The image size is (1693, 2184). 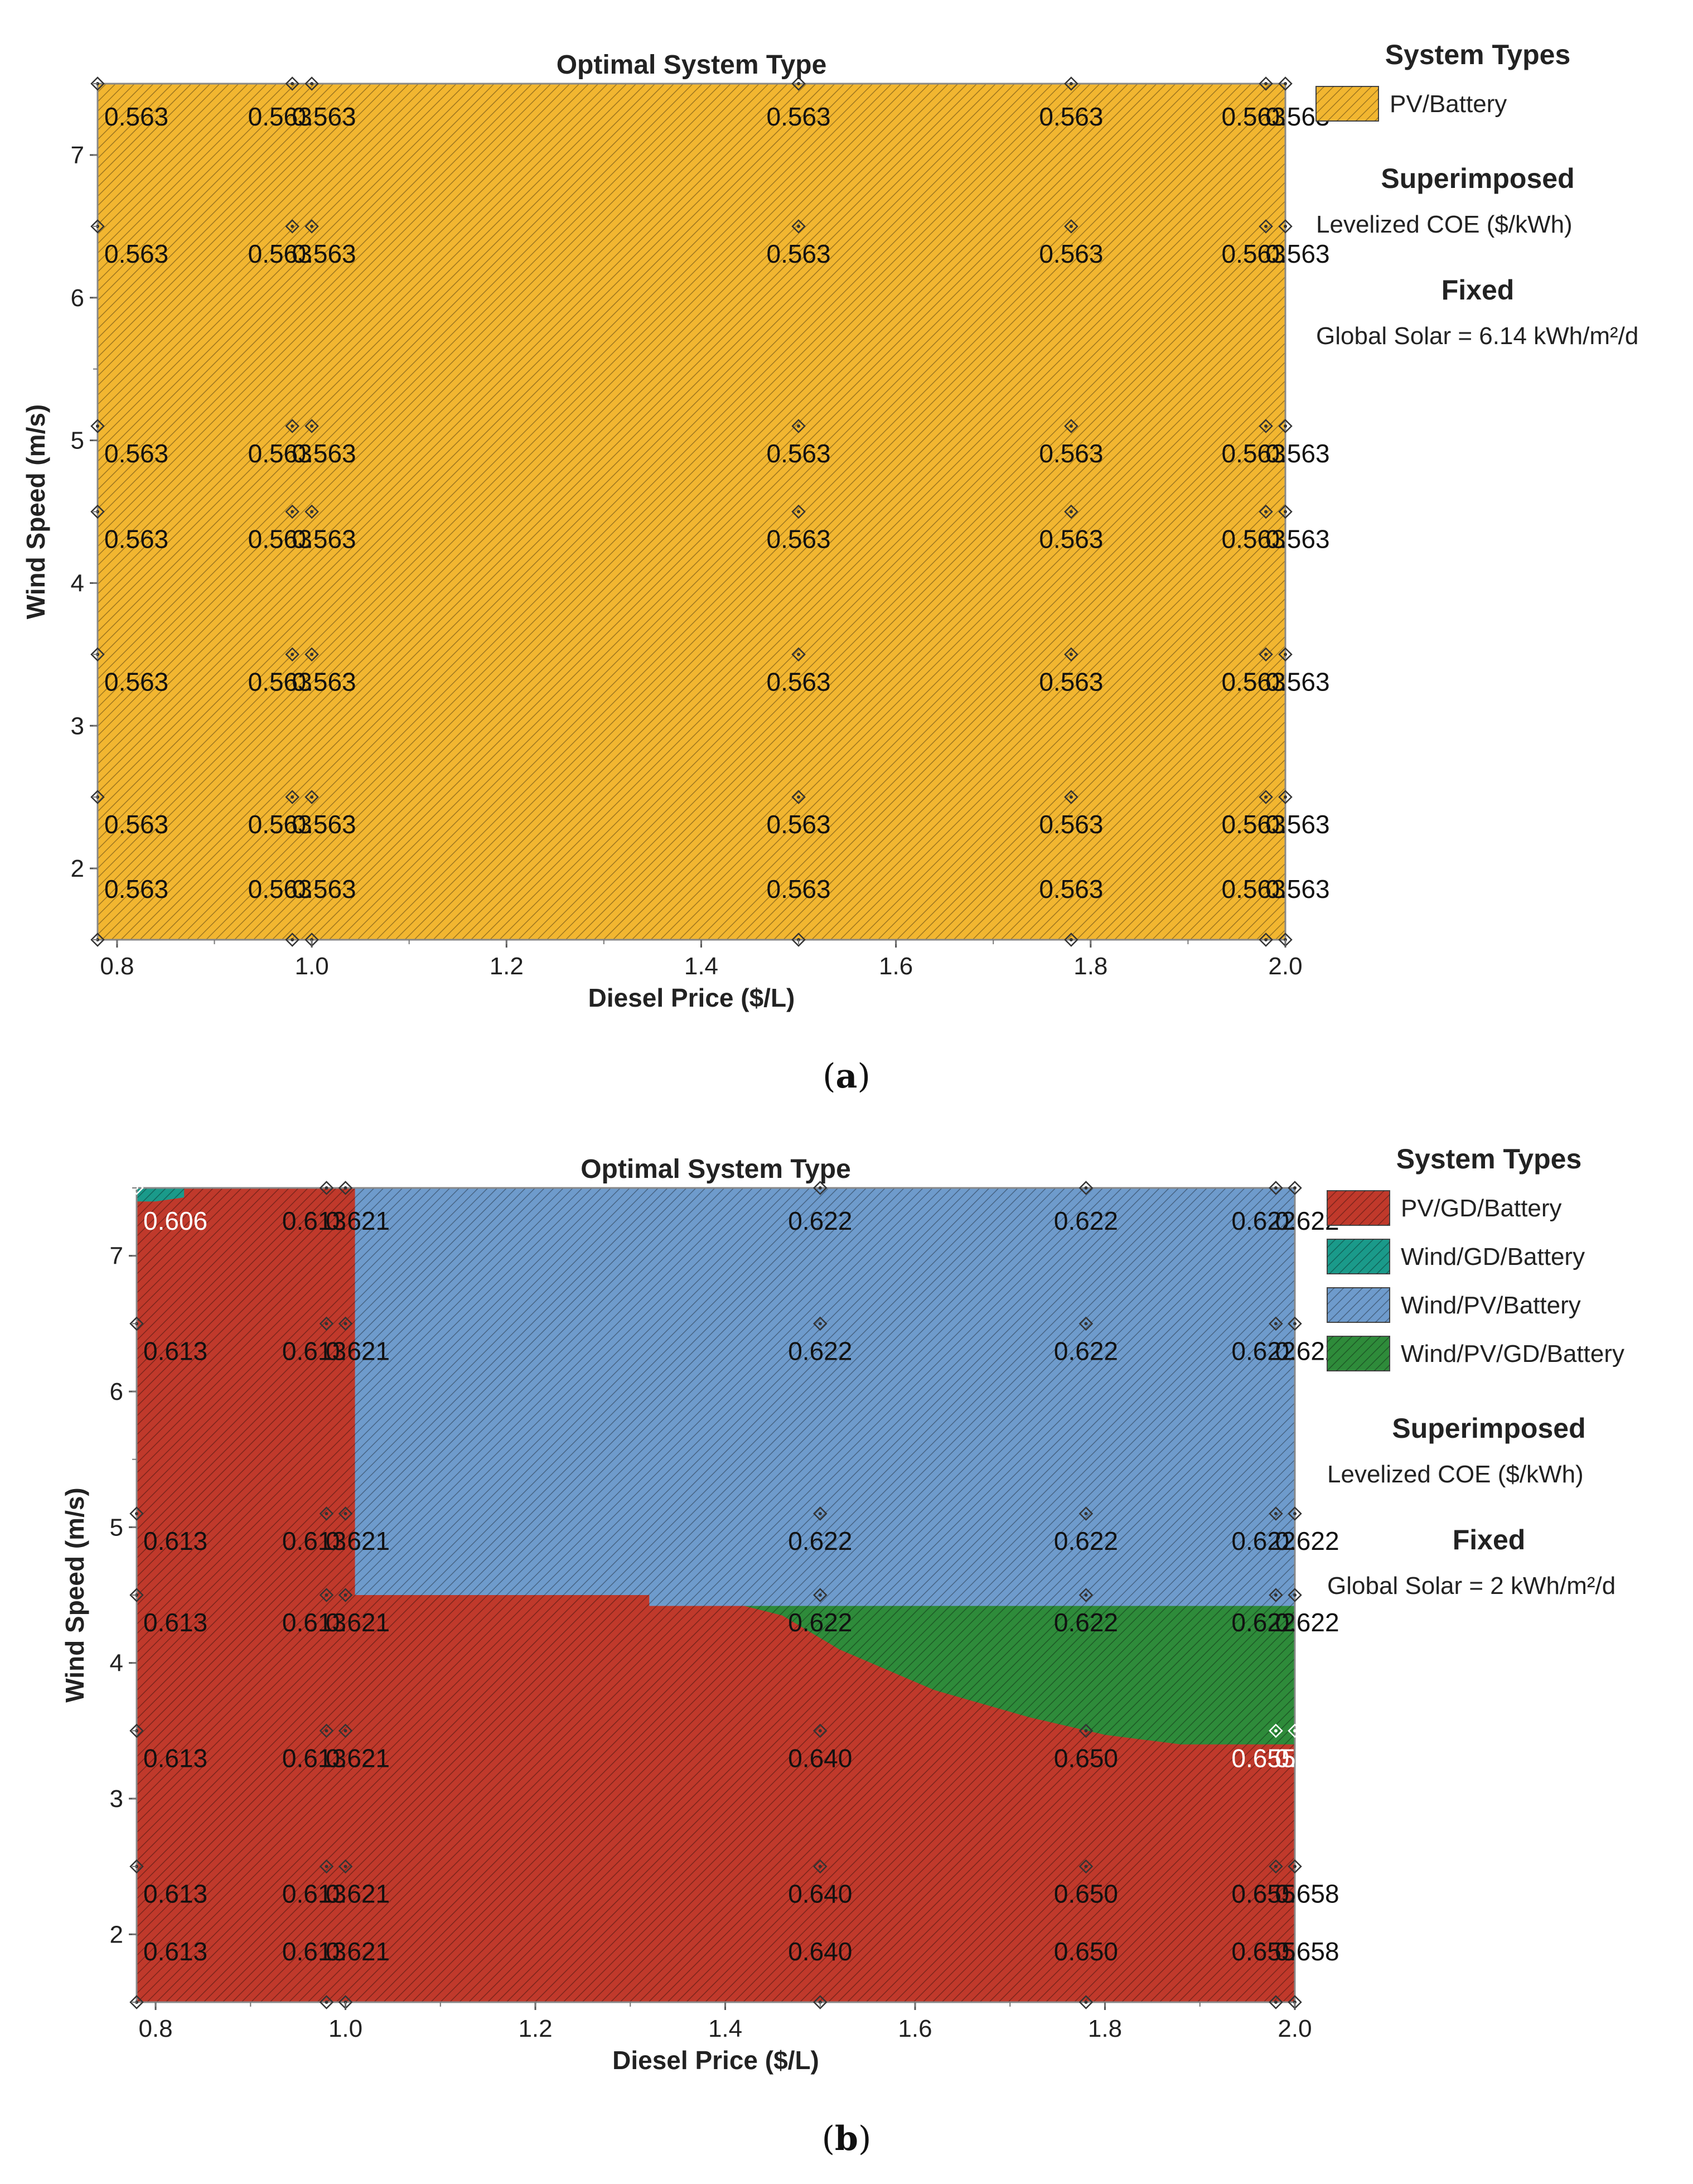 What do you see at coordinates (507, 967) in the screenshot?
I see `x-tick-label: 1.2` at bounding box center [507, 967].